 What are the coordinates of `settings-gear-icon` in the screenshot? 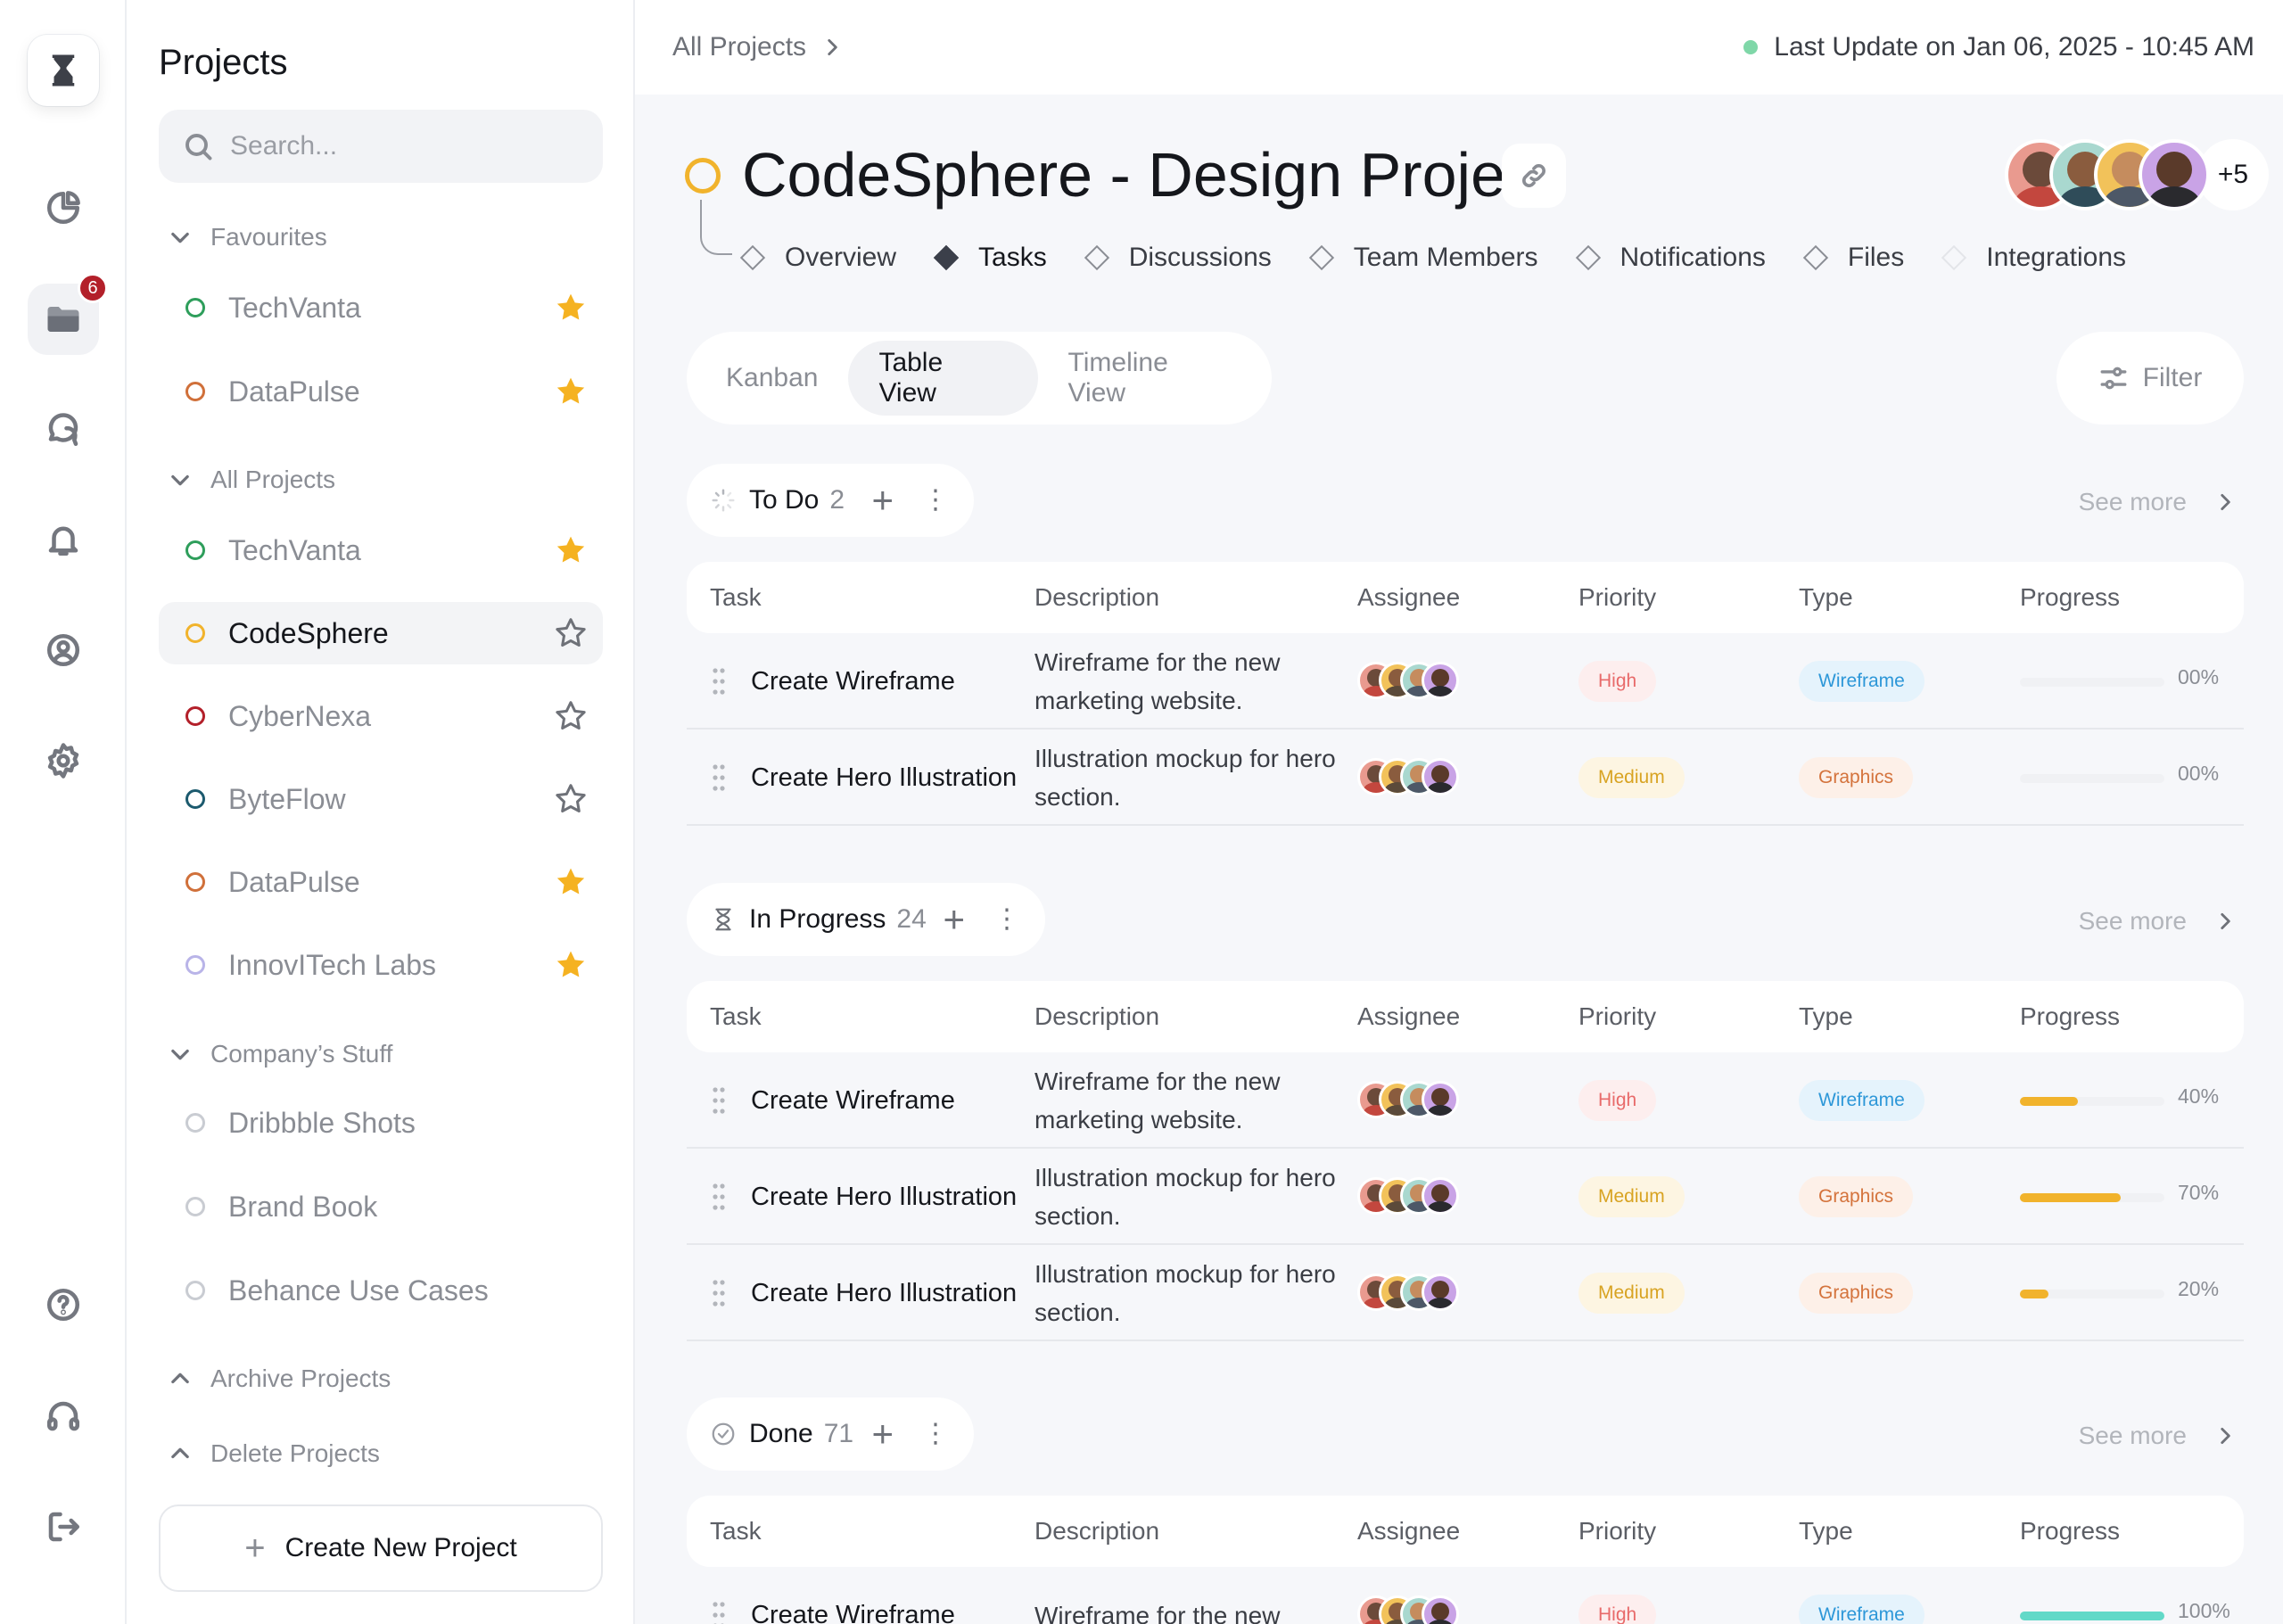 It's located at (63, 760).